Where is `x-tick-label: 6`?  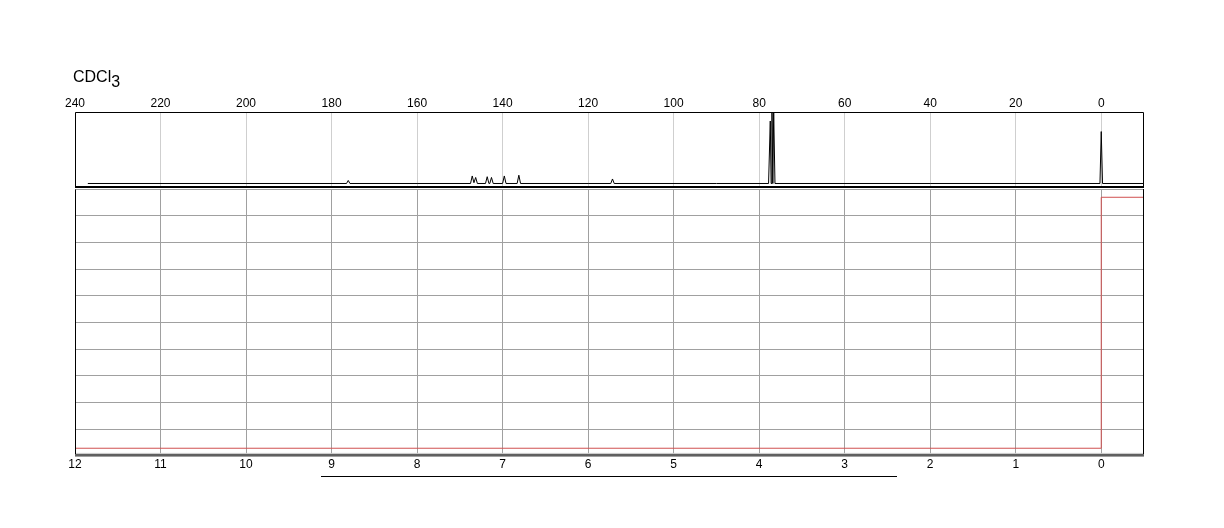
x-tick-label: 6 is located at coordinates (588, 463).